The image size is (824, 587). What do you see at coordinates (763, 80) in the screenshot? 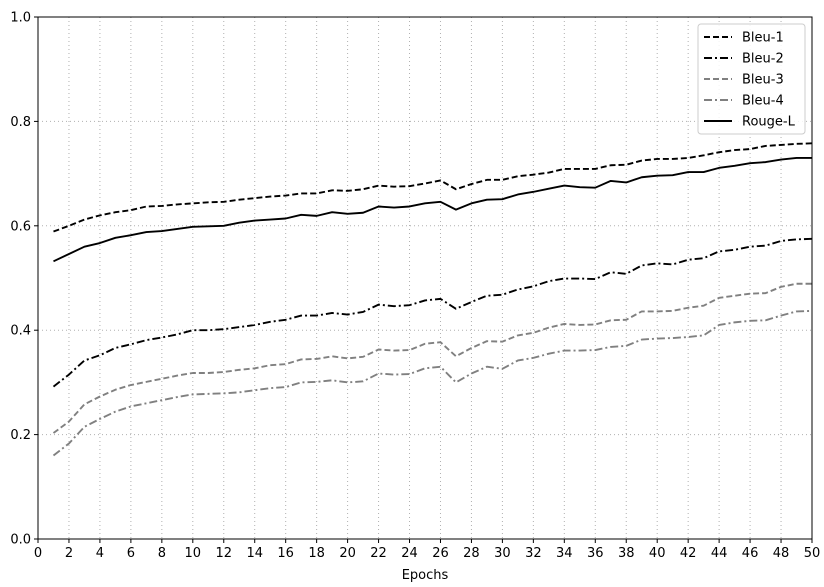
I see `legend-label: Bleu-3` at bounding box center [763, 80].